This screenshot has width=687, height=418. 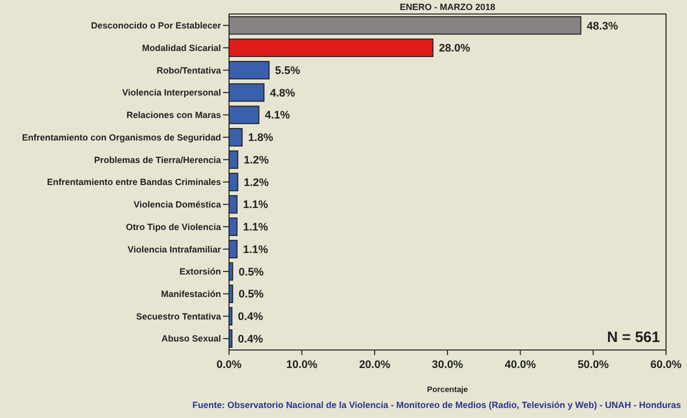 What do you see at coordinates (189, 70) in the screenshot?
I see `y-tick-label: Robo/Tentativa` at bounding box center [189, 70].